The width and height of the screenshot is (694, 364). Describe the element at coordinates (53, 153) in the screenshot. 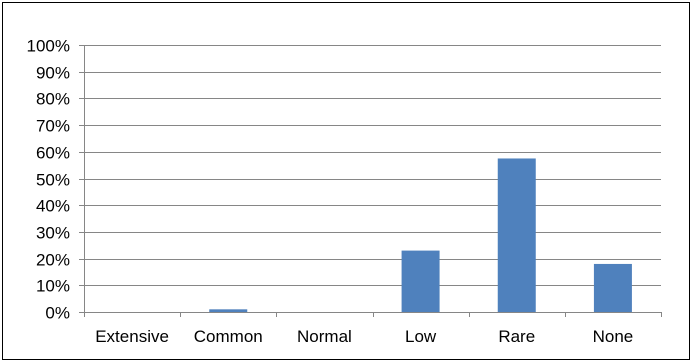

I see `y-tick-label: 60%` at that location.